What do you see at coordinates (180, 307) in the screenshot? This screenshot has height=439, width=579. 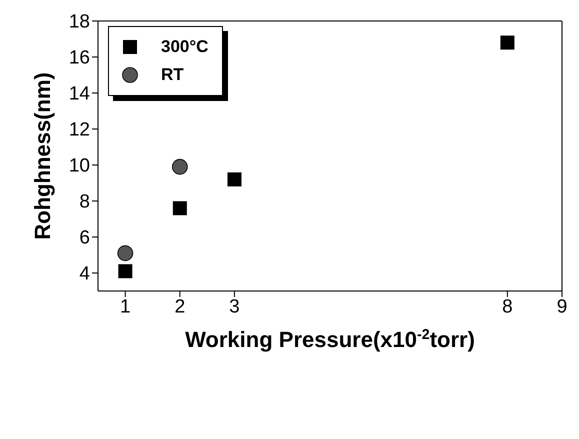 I see `x-tick-label: 2` at bounding box center [180, 307].